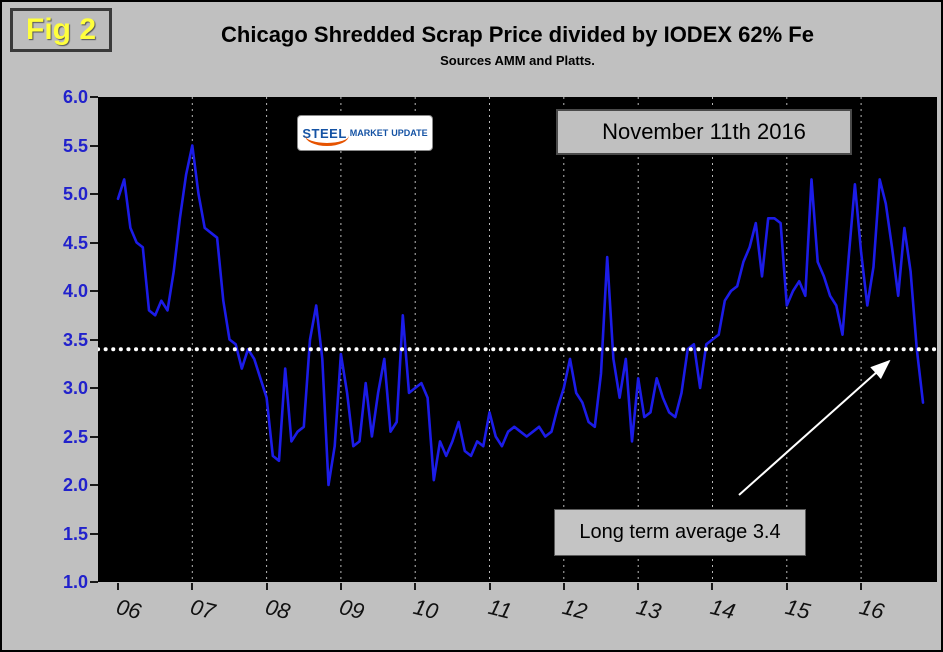  I want to click on date-annotation: November 11th 2016, so click(704, 132).